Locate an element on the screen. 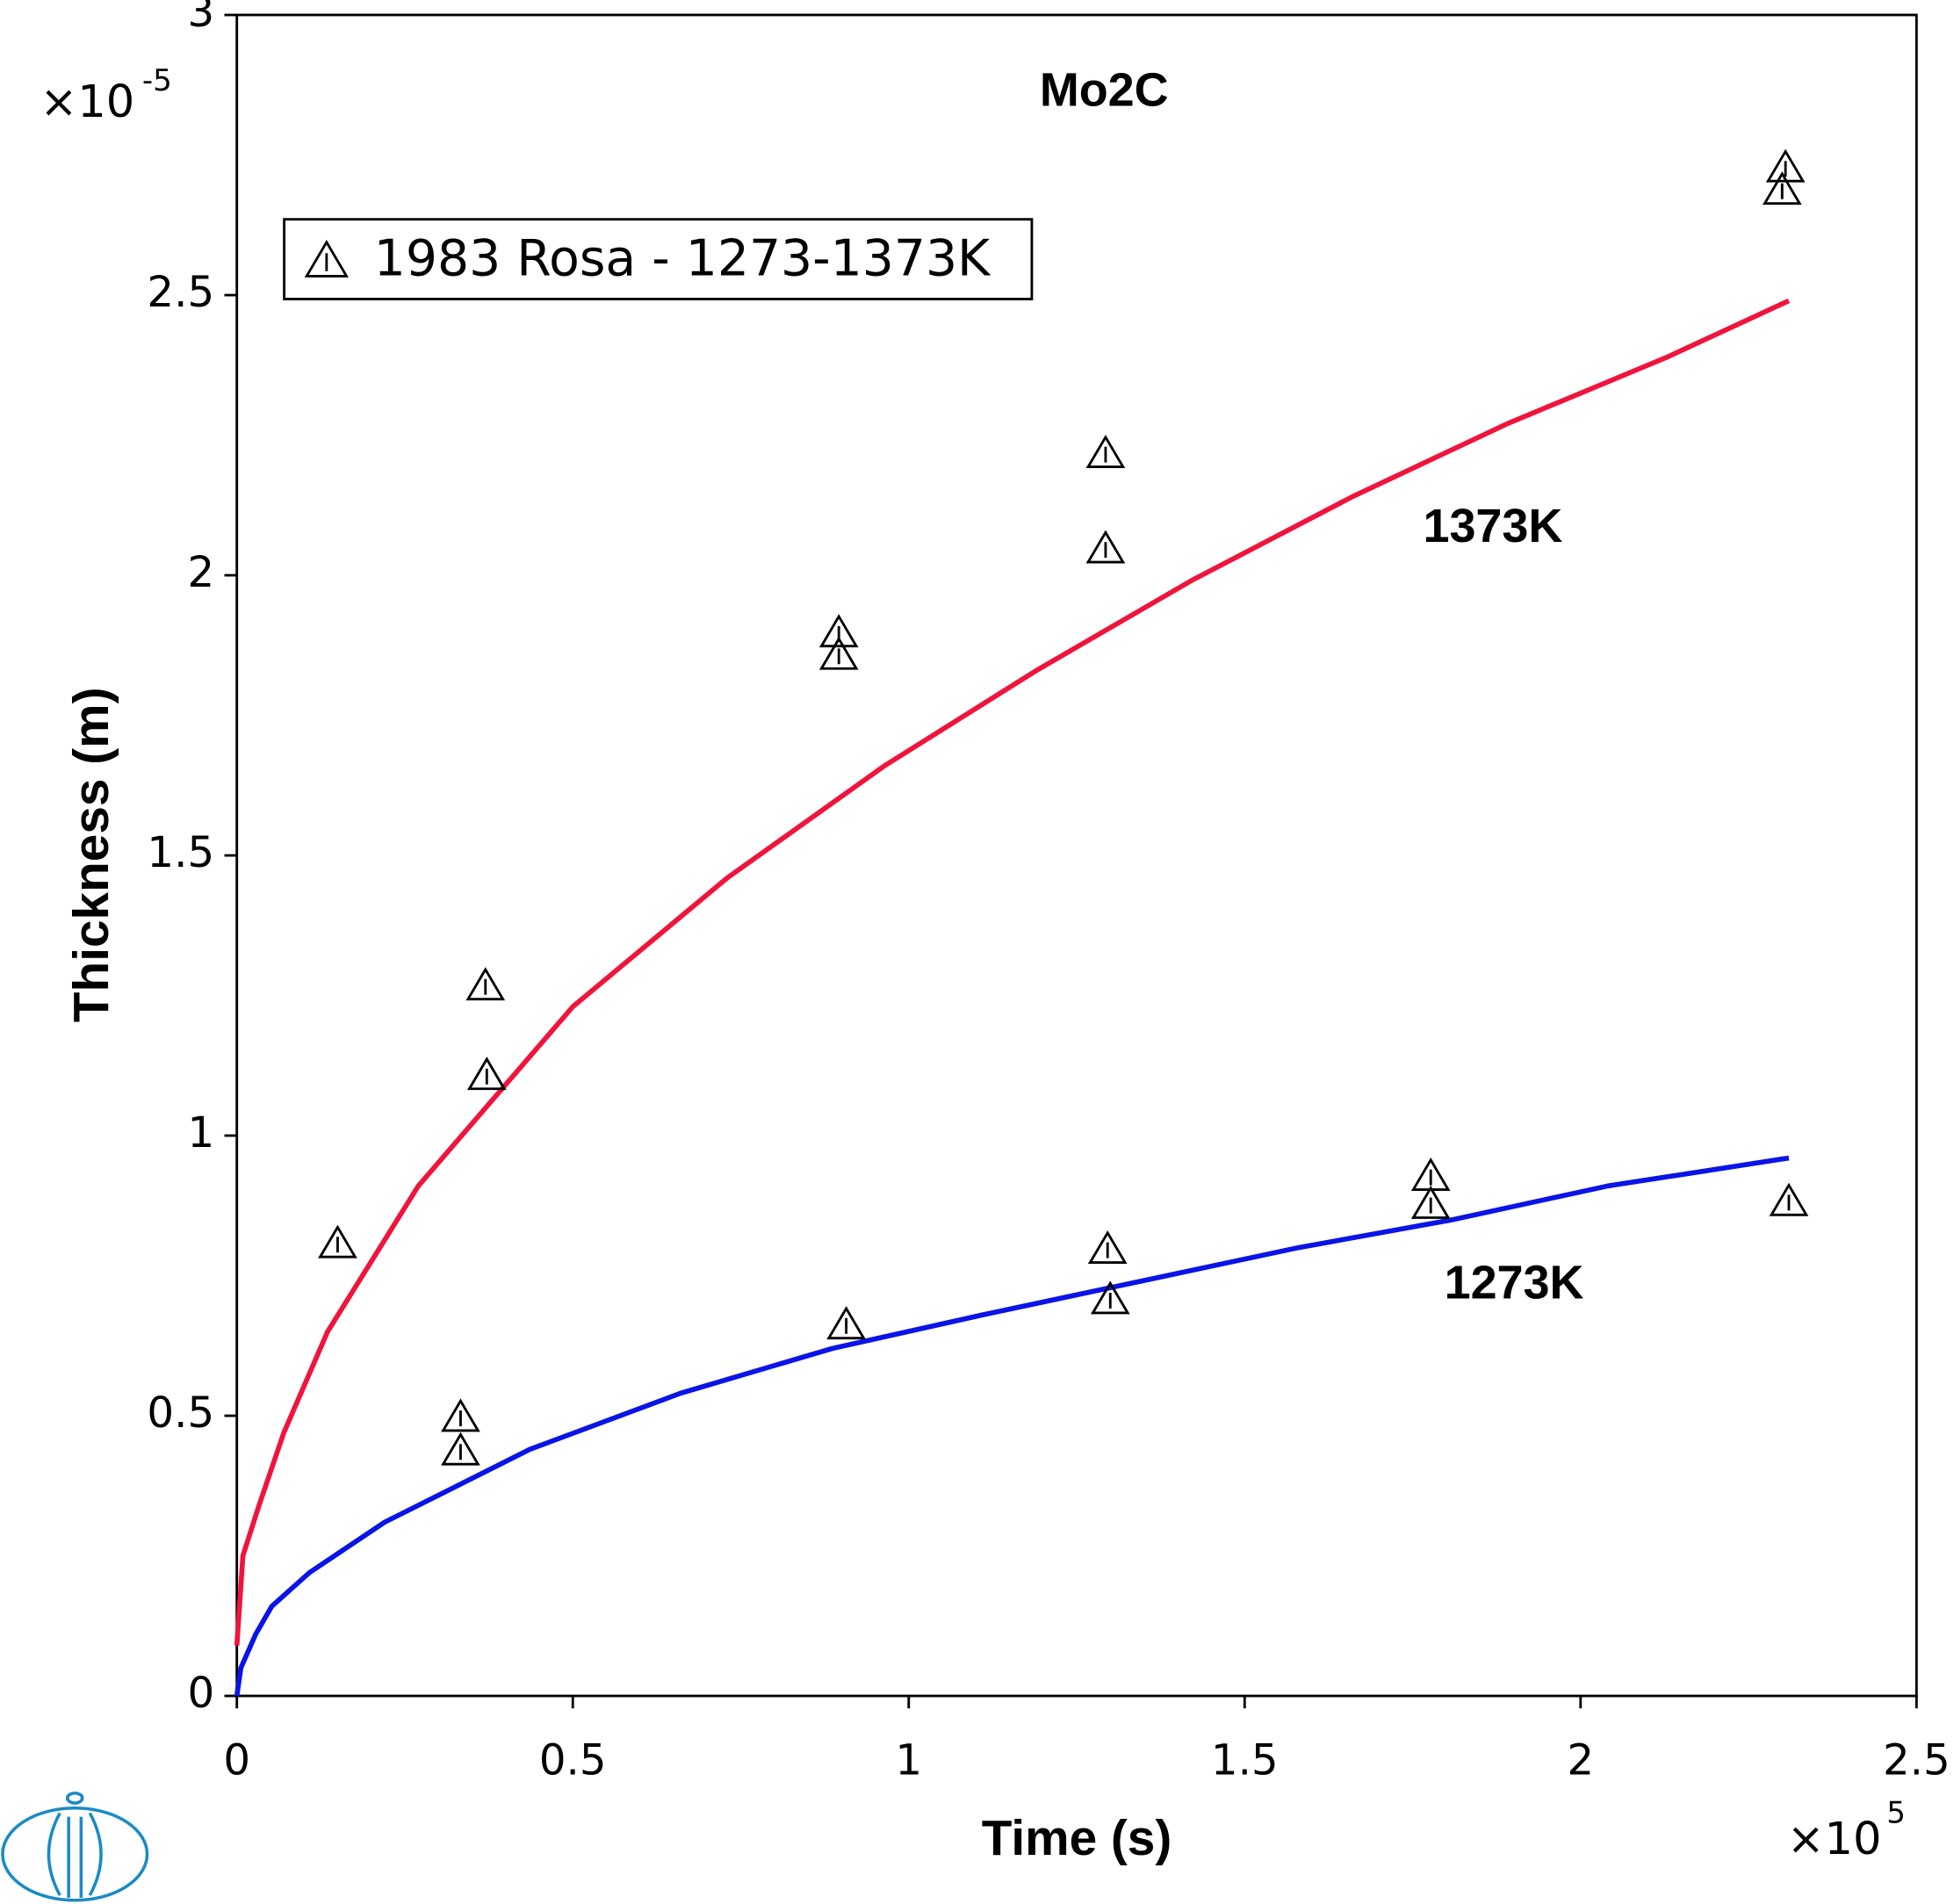  x-tick-label: 0.5 is located at coordinates (573, 1760).